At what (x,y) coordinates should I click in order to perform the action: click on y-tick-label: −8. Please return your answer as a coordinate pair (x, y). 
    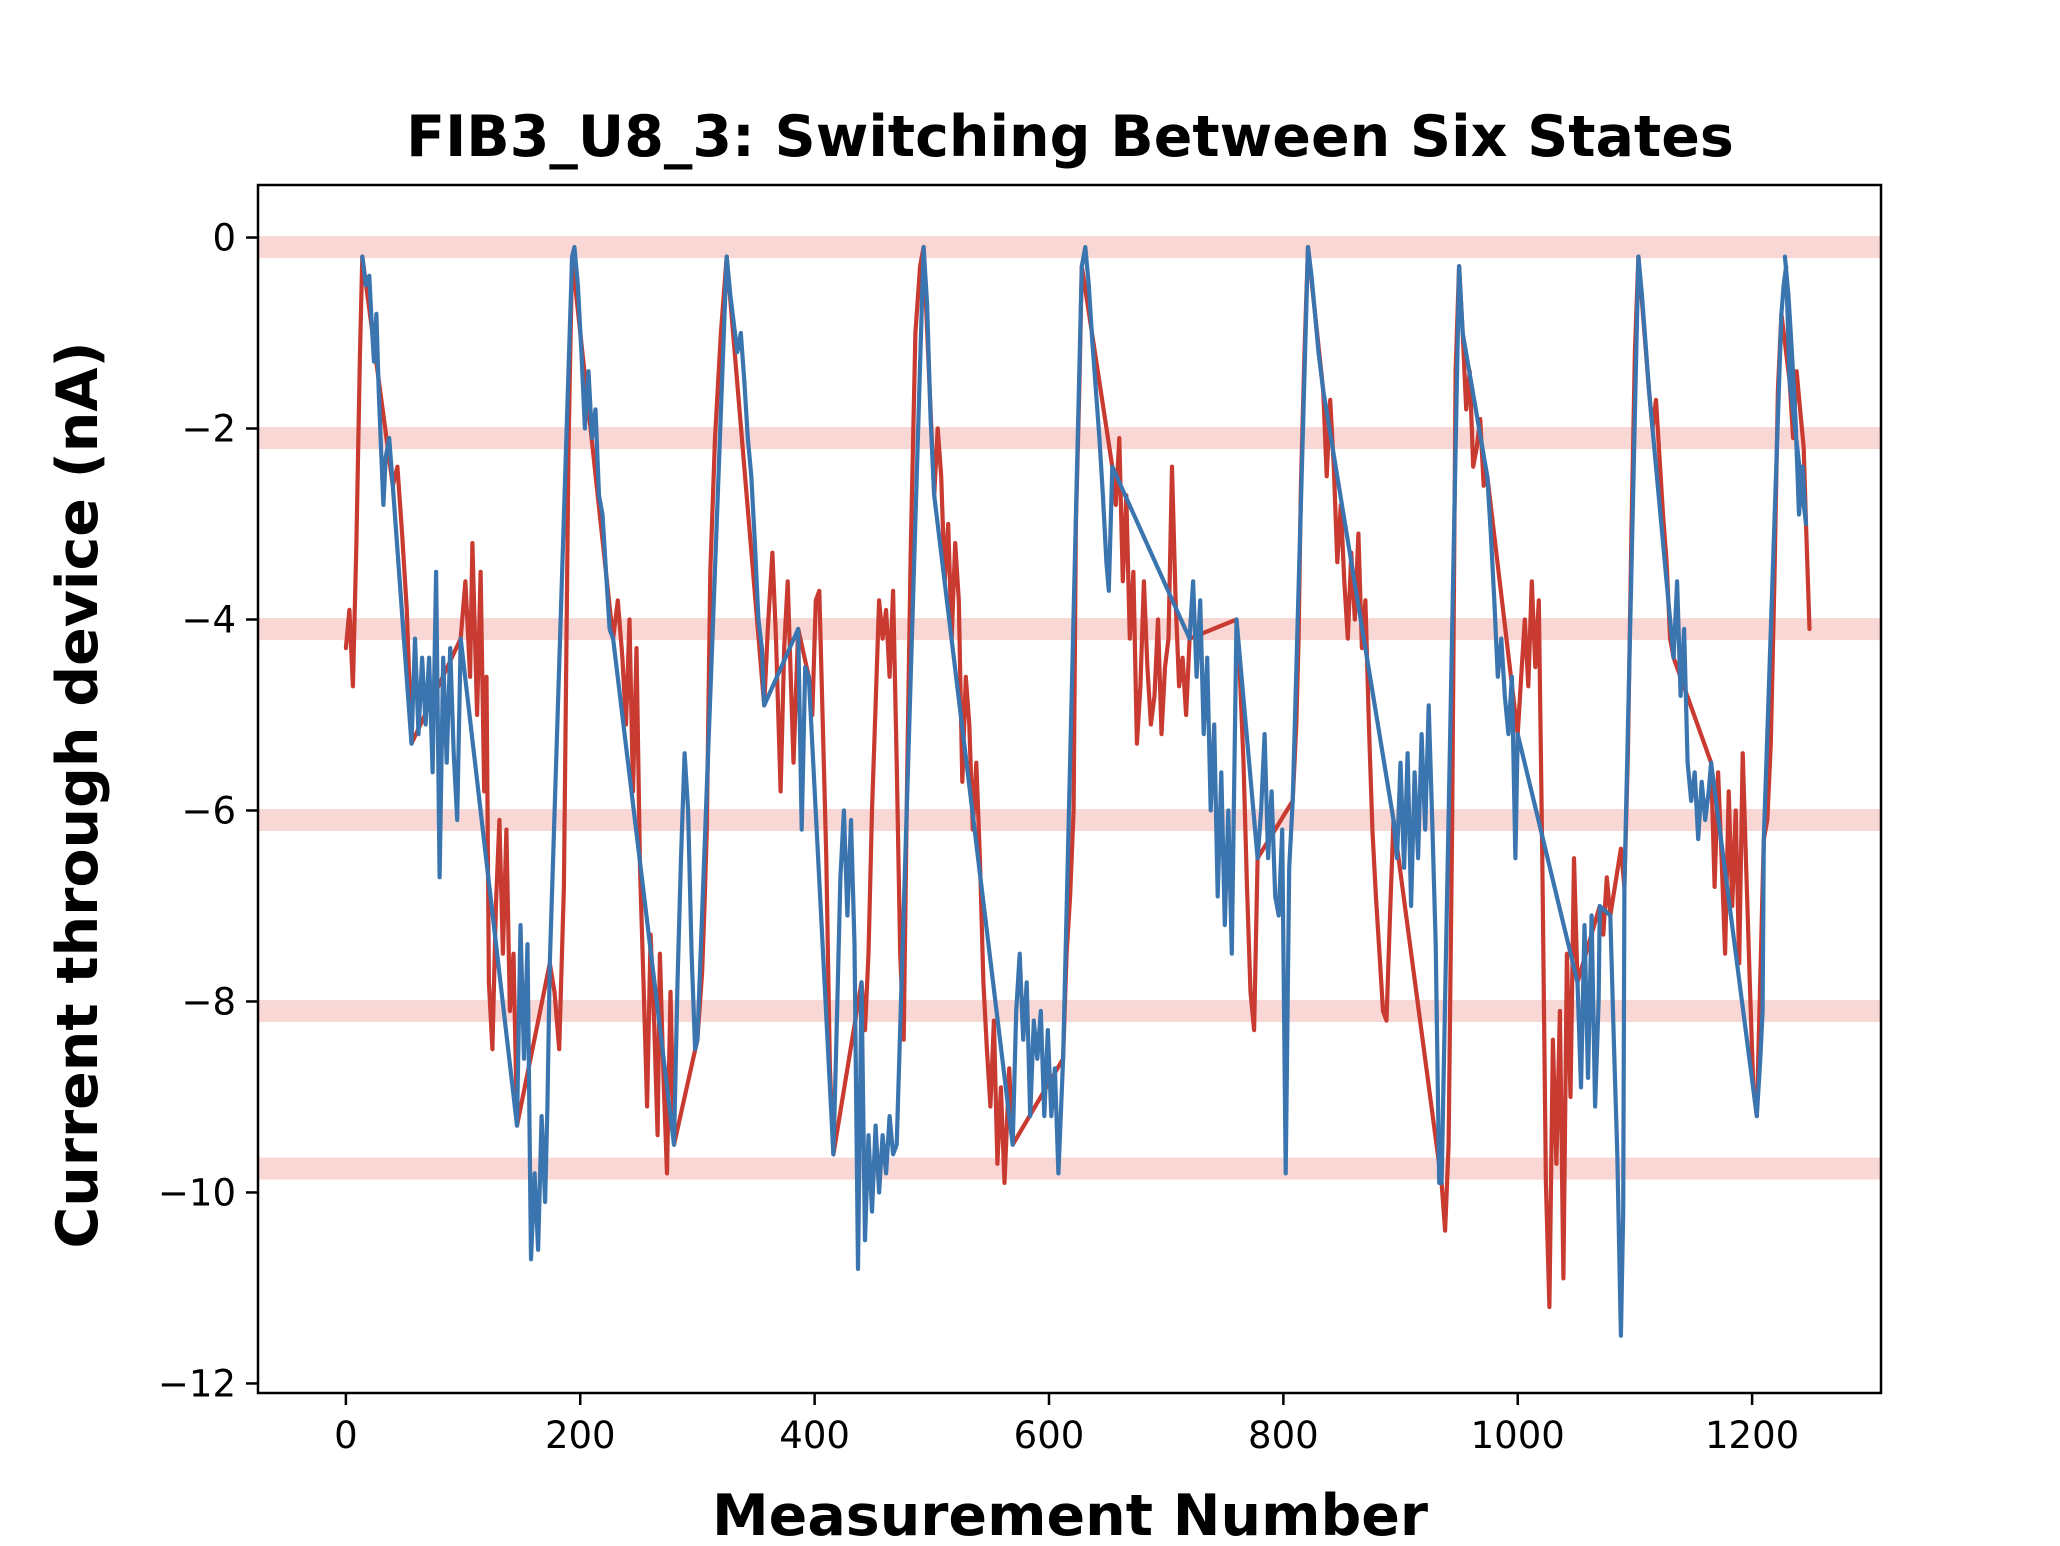
    Looking at the image, I should click on (208, 1001).